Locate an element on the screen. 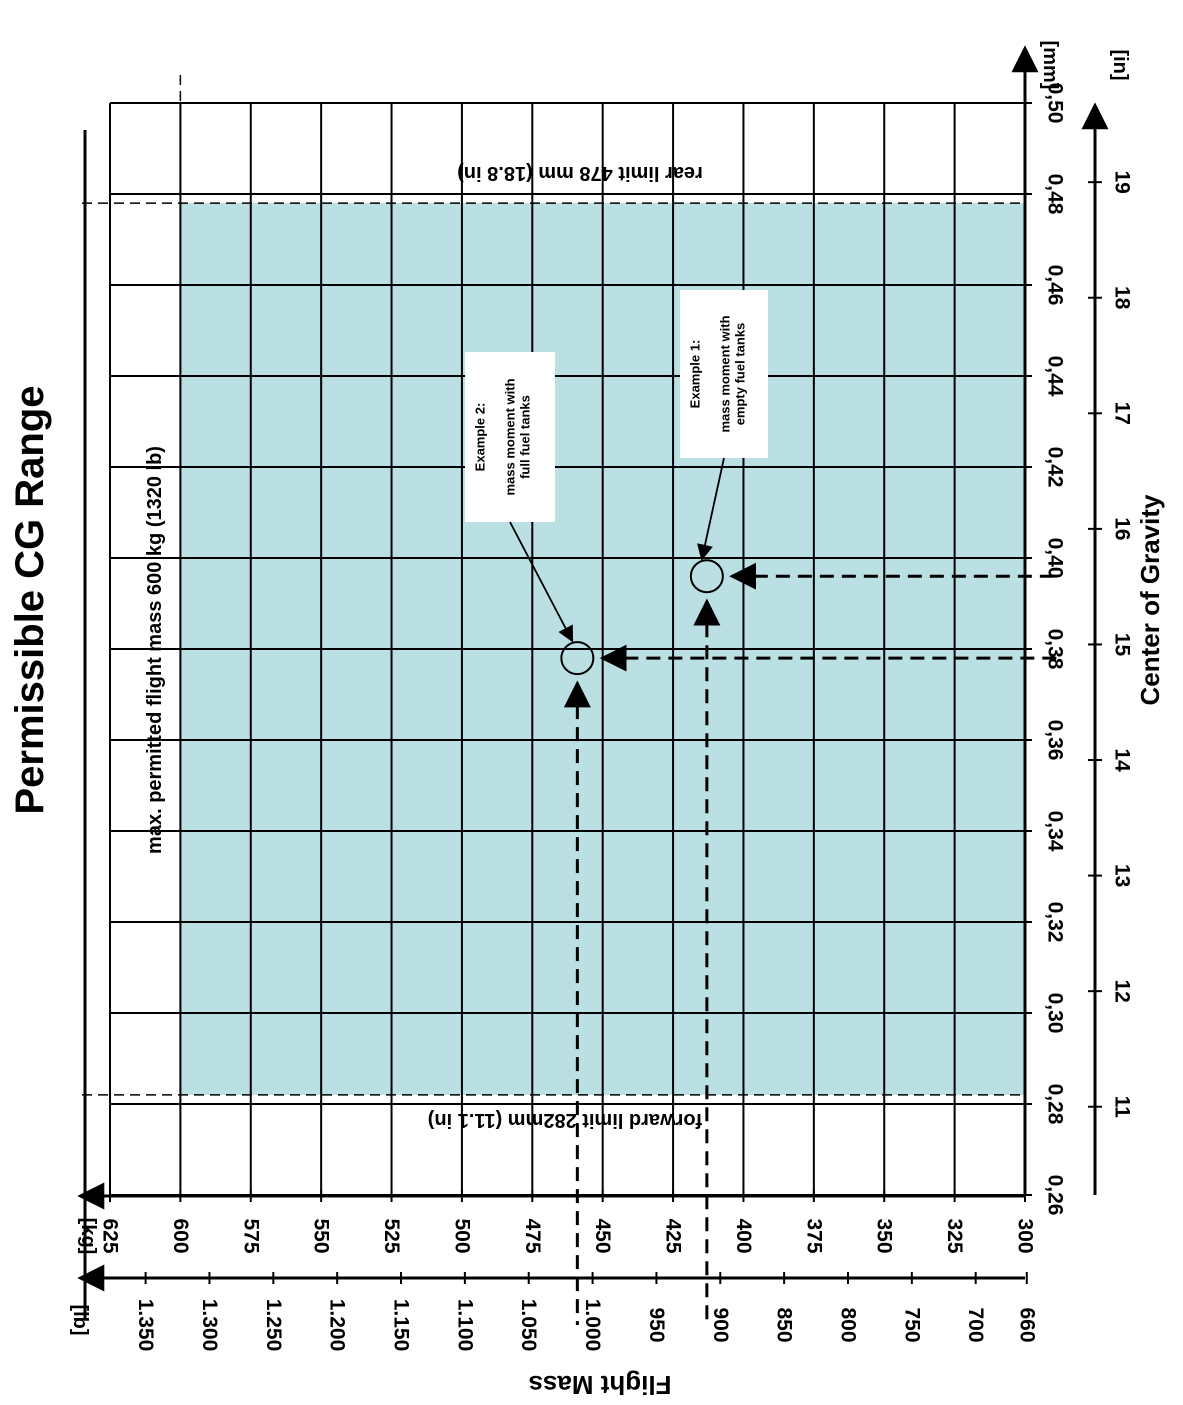  mm-tick-label: 0,30 is located at coordinates (1055, 1013).